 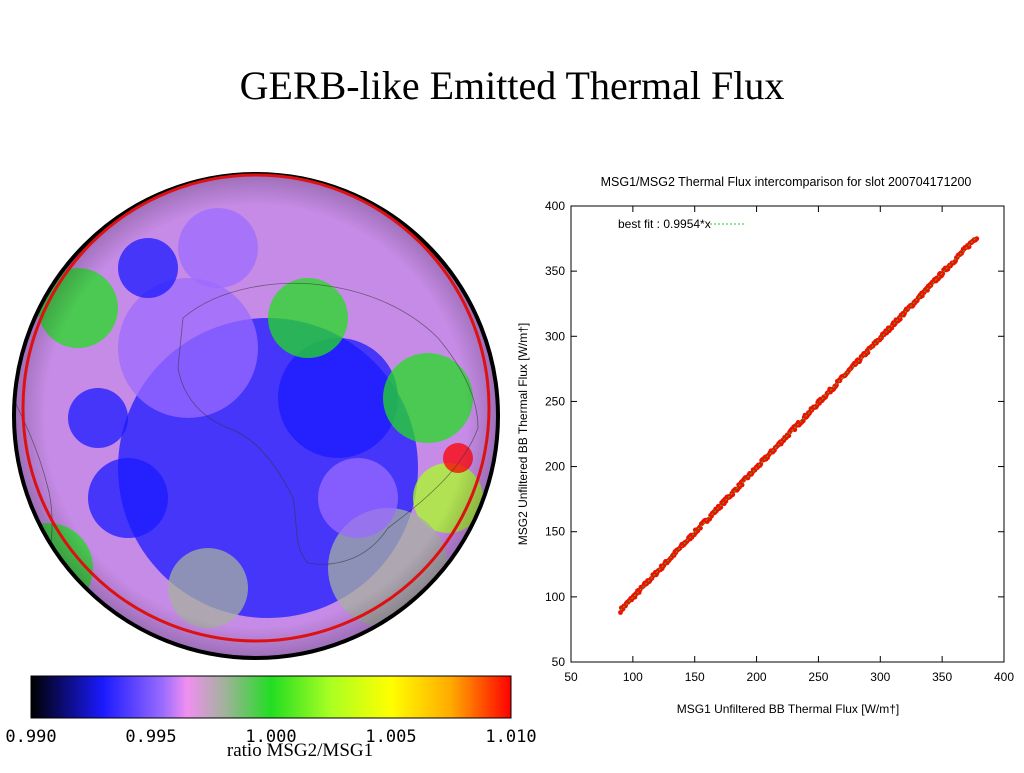 What do you see at coordinates (555, 467) in the screenshot?
I see `y-tick-label: 200` at bounding box center [555, 467].